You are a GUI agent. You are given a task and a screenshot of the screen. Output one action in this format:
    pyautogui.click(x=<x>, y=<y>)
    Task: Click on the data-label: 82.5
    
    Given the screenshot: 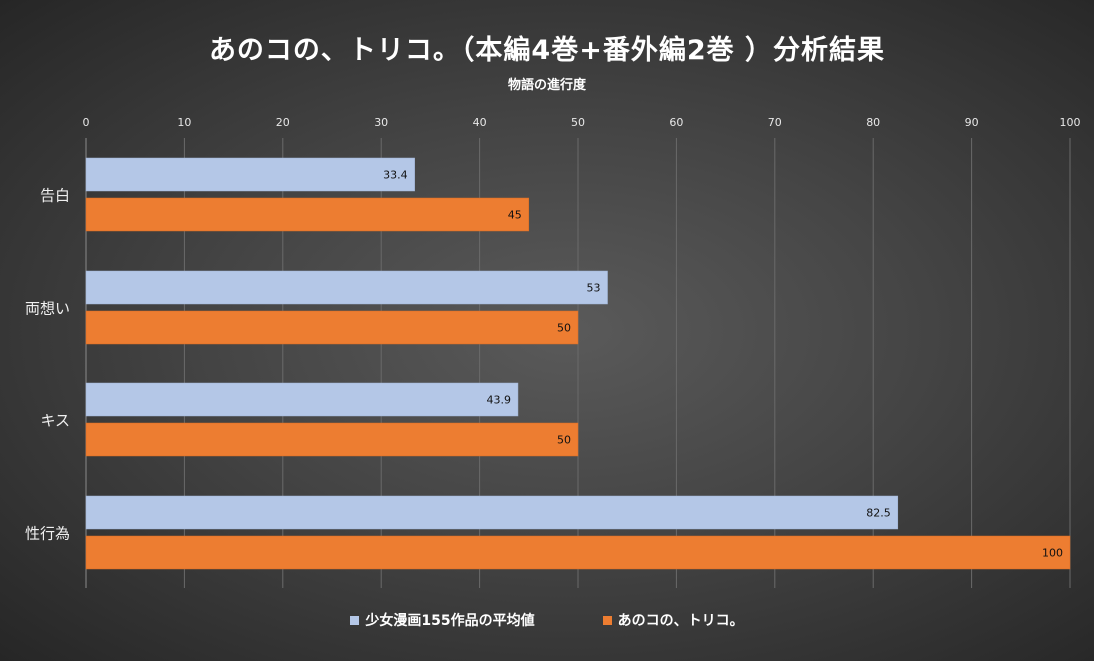 What is the action you would take?
    pyautogui.click(x=878, y=513)
    